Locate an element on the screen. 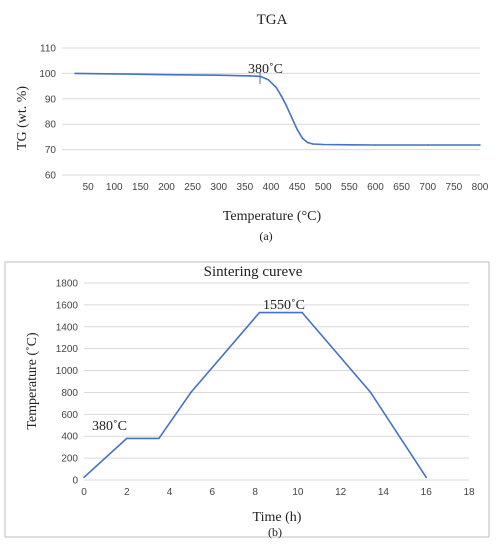 The width and height of the screenshot is (499, 550). sintering-x-tick-label: 2 is located at coordinates (127, 492).